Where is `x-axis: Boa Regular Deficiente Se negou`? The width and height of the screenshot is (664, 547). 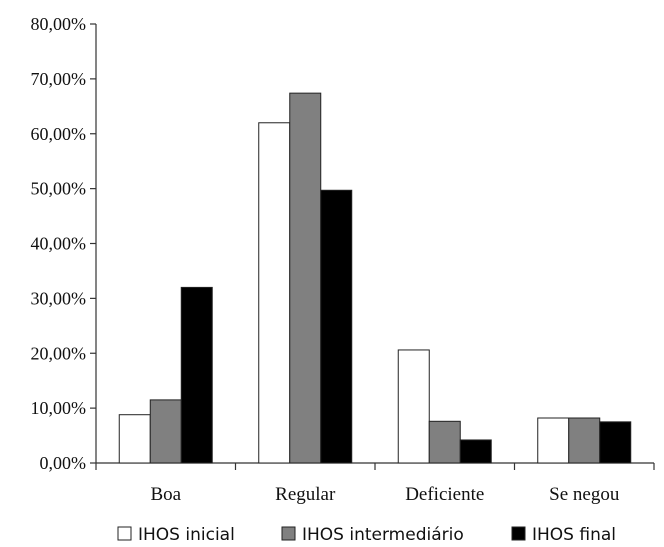
x-axis: Boa Regular Deficiente Se negou is located at coordinates (375, 483).